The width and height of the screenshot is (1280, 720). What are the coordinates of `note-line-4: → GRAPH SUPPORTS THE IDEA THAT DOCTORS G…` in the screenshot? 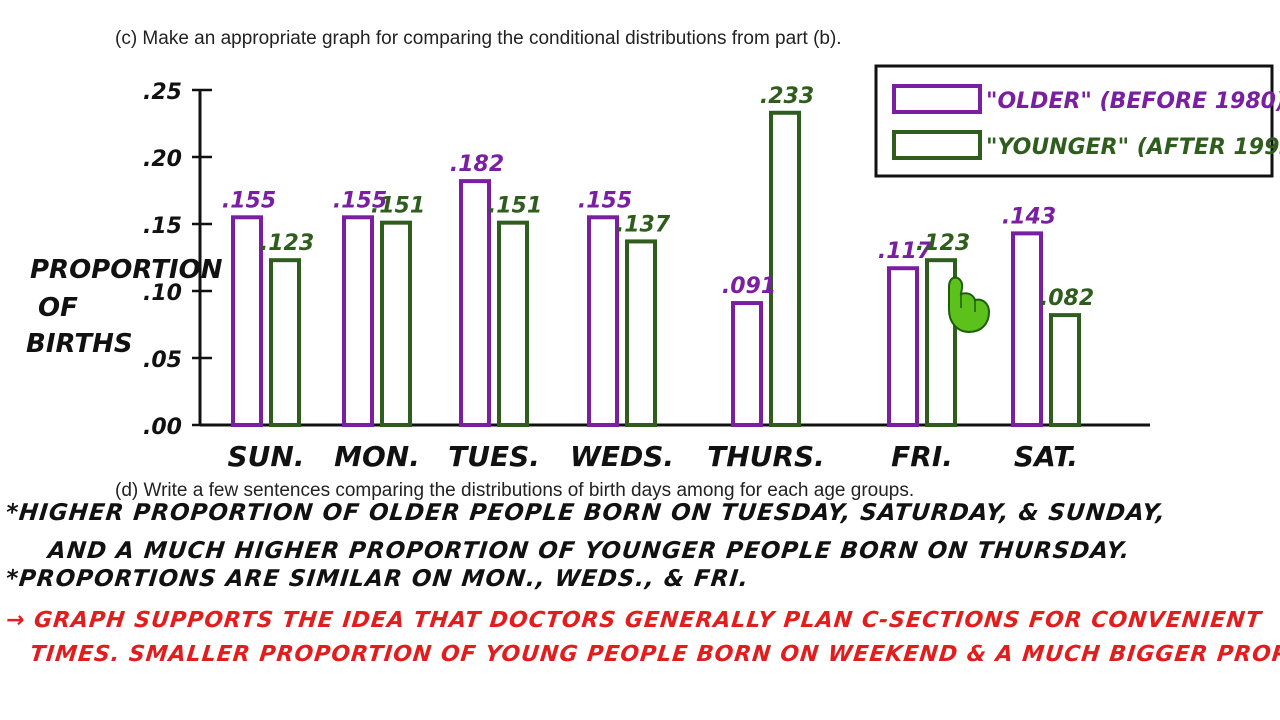 It's located at (634, 620).